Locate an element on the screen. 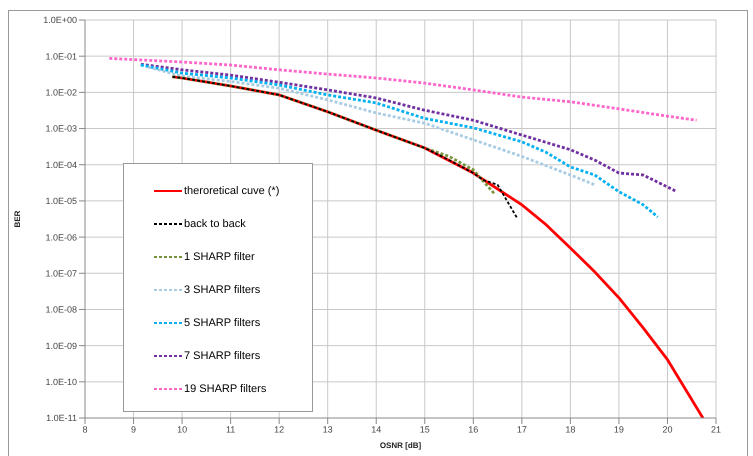 The image size is (753, 456). y-tick-label: 1.0E-09 is located at coordinates (61, 345).